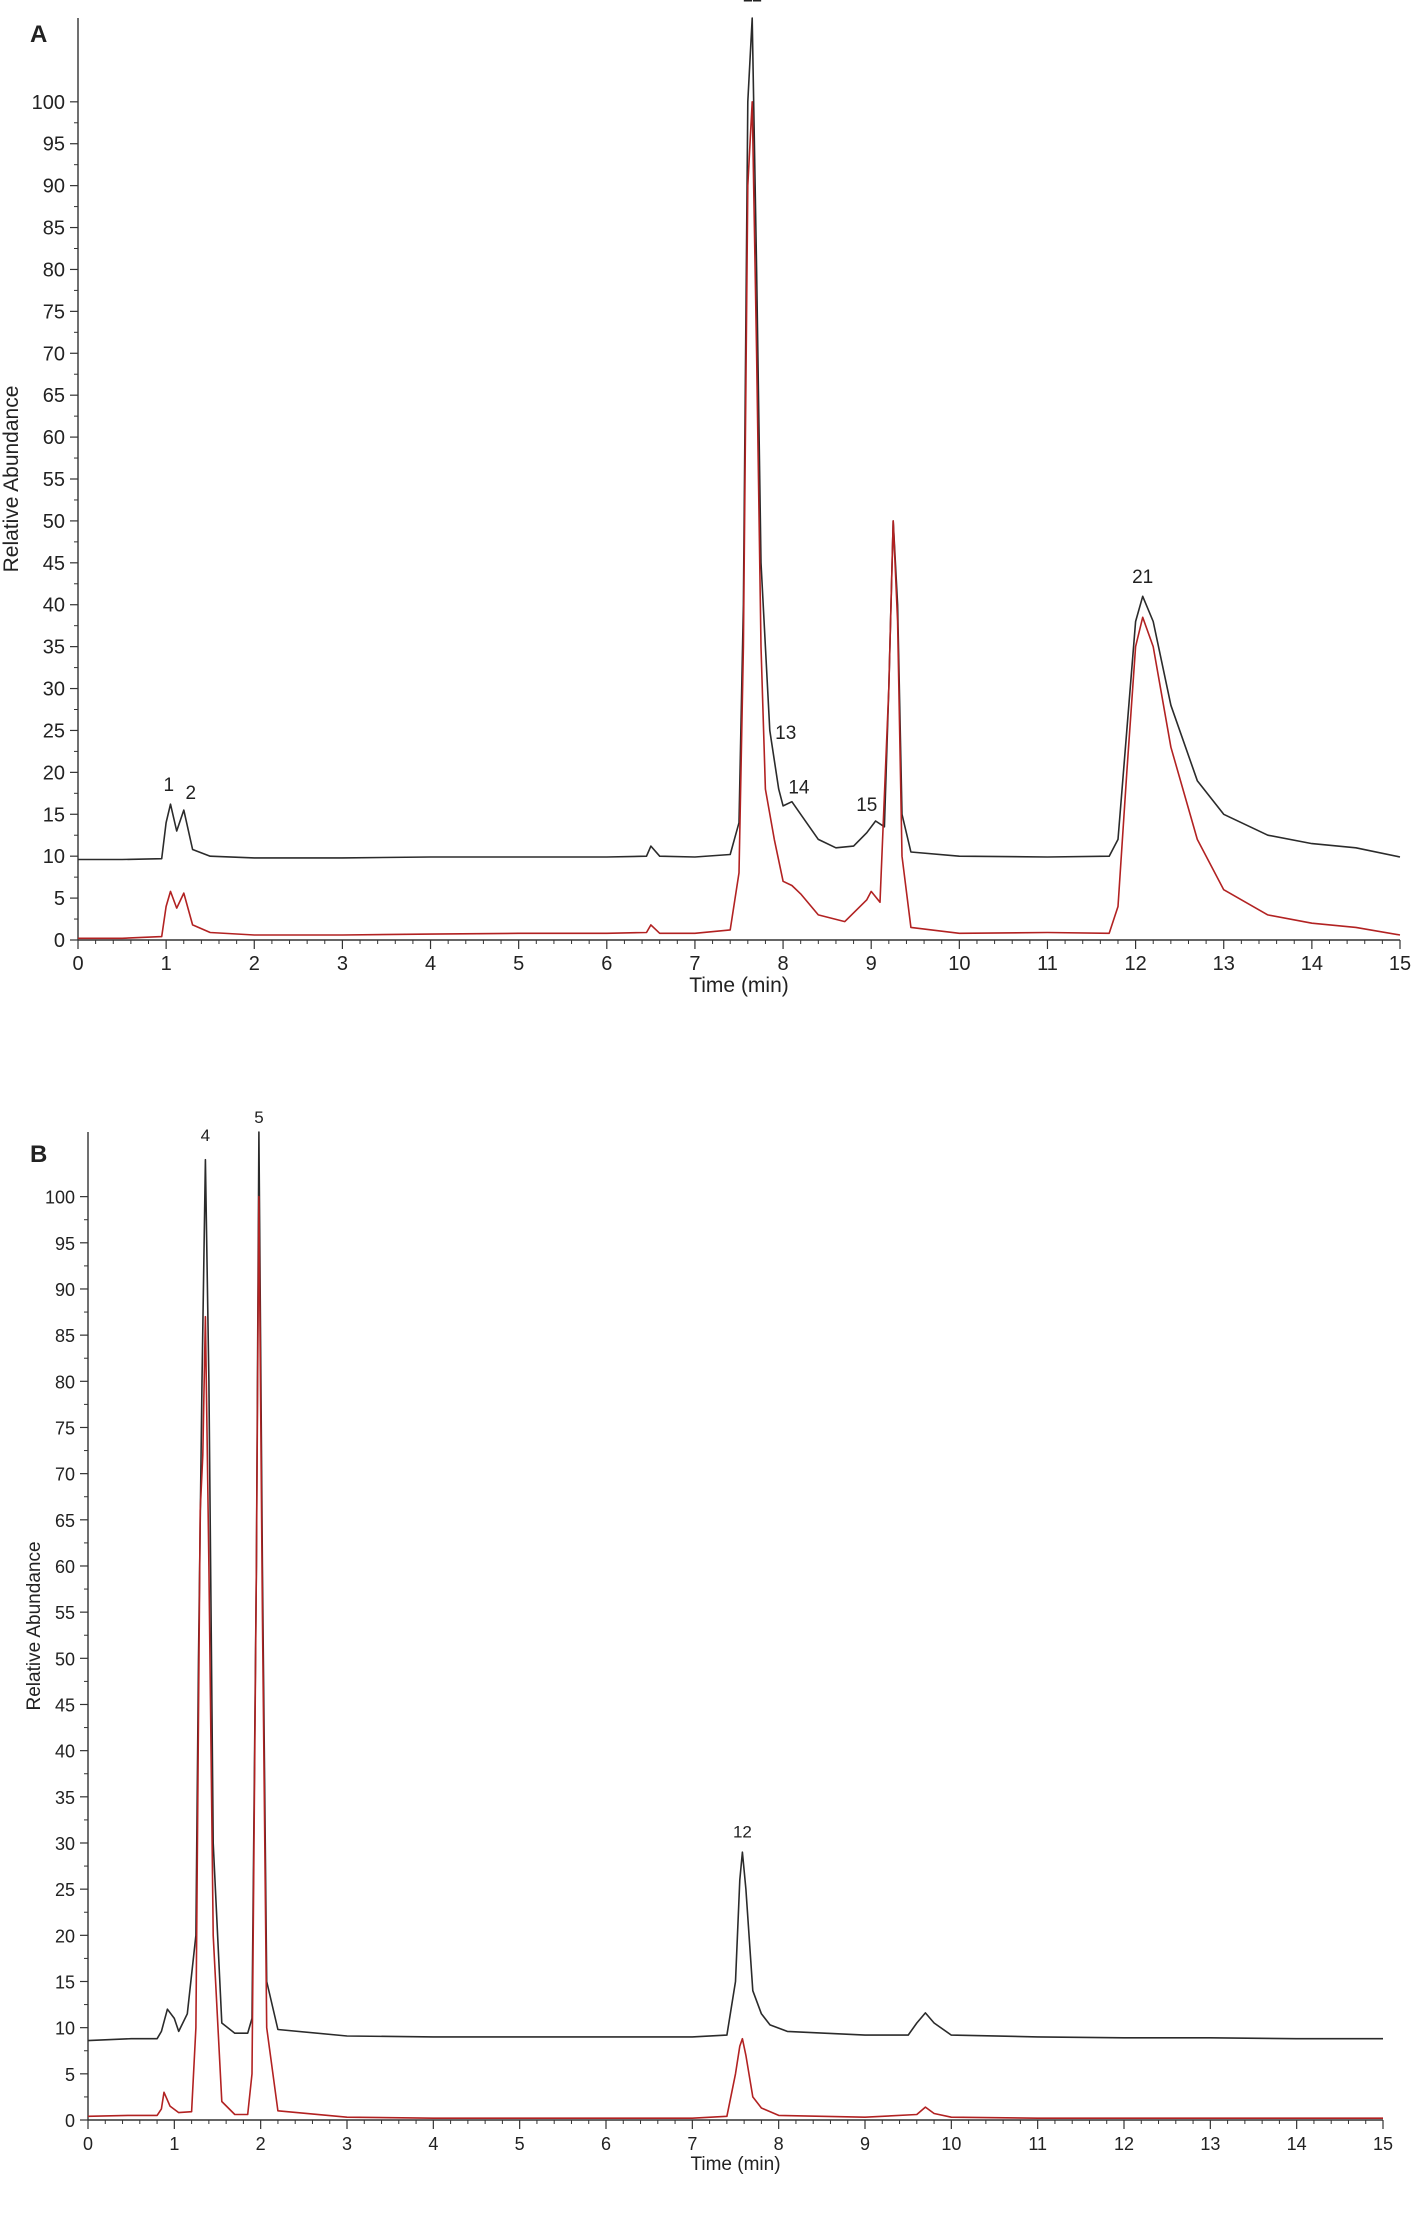 The image size is (1417, 2230). I want to click on peak-label: 12, so click(742, 1831).